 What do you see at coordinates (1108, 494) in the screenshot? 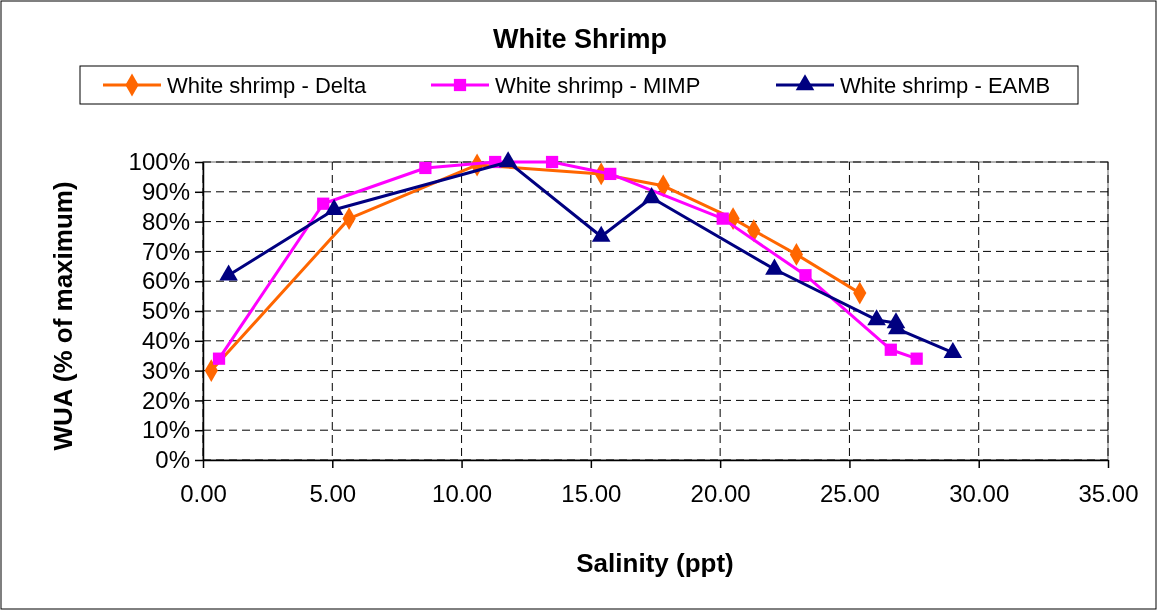
I see `x-tick-label: 35.00` at bounding box center [1108, 494].